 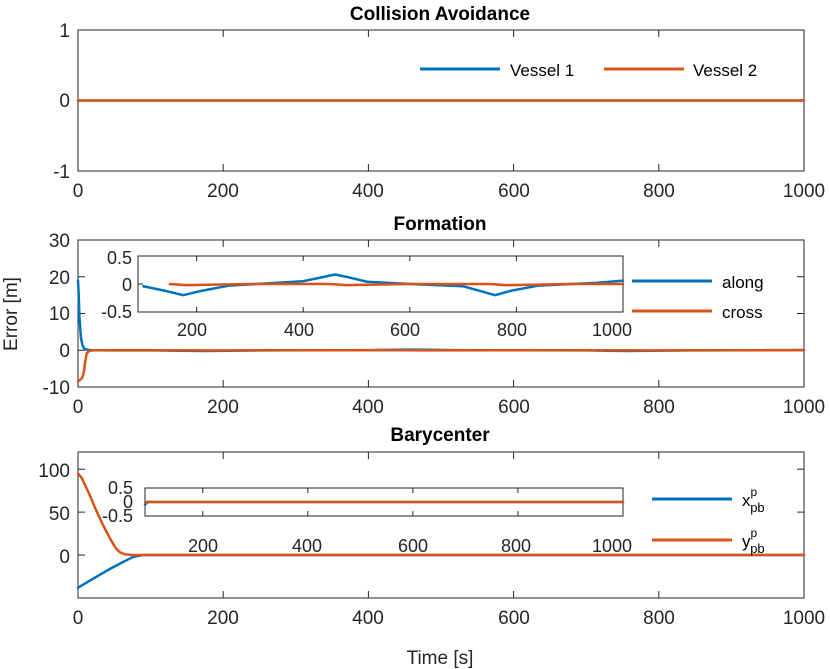 I want to click on chart-title: Collision Avoidance, so click(x=440, y=14).